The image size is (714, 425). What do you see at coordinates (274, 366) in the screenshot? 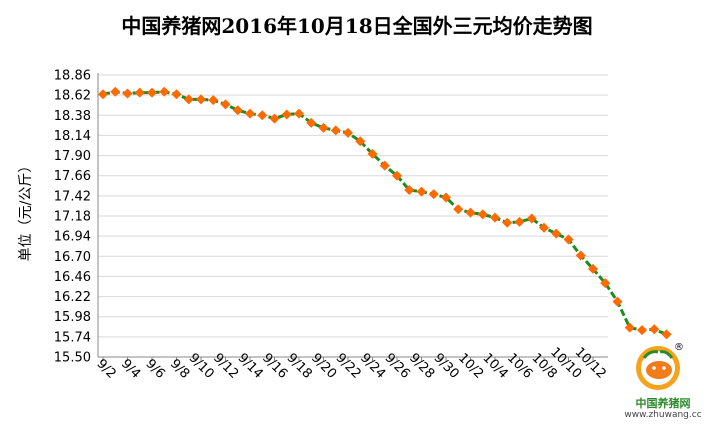
I see `x-tick-label: 9/16` at bounding box center [274, 366].